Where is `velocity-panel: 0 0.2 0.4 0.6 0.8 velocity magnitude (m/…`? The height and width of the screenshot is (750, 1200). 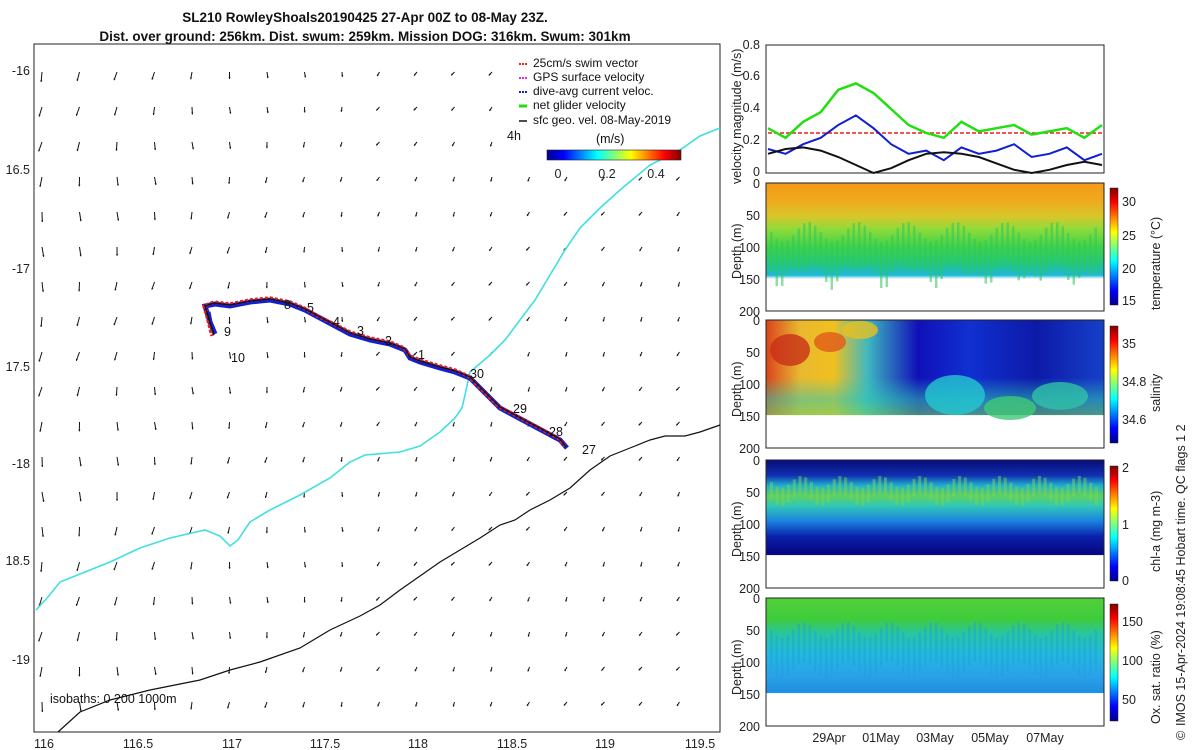 velocity-panel: 0 0.2 0.4 0.6 0.8 velocity magnitude (m/… is located at coordinates (917, 111).